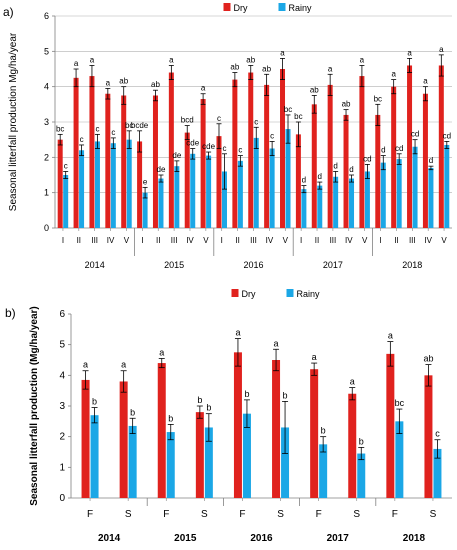 The width and height of the screenshot is (457, 550). Describe the element at coordinates (170, 465) in the screenshot. I see `bar-rainy-2015-F` at that location.